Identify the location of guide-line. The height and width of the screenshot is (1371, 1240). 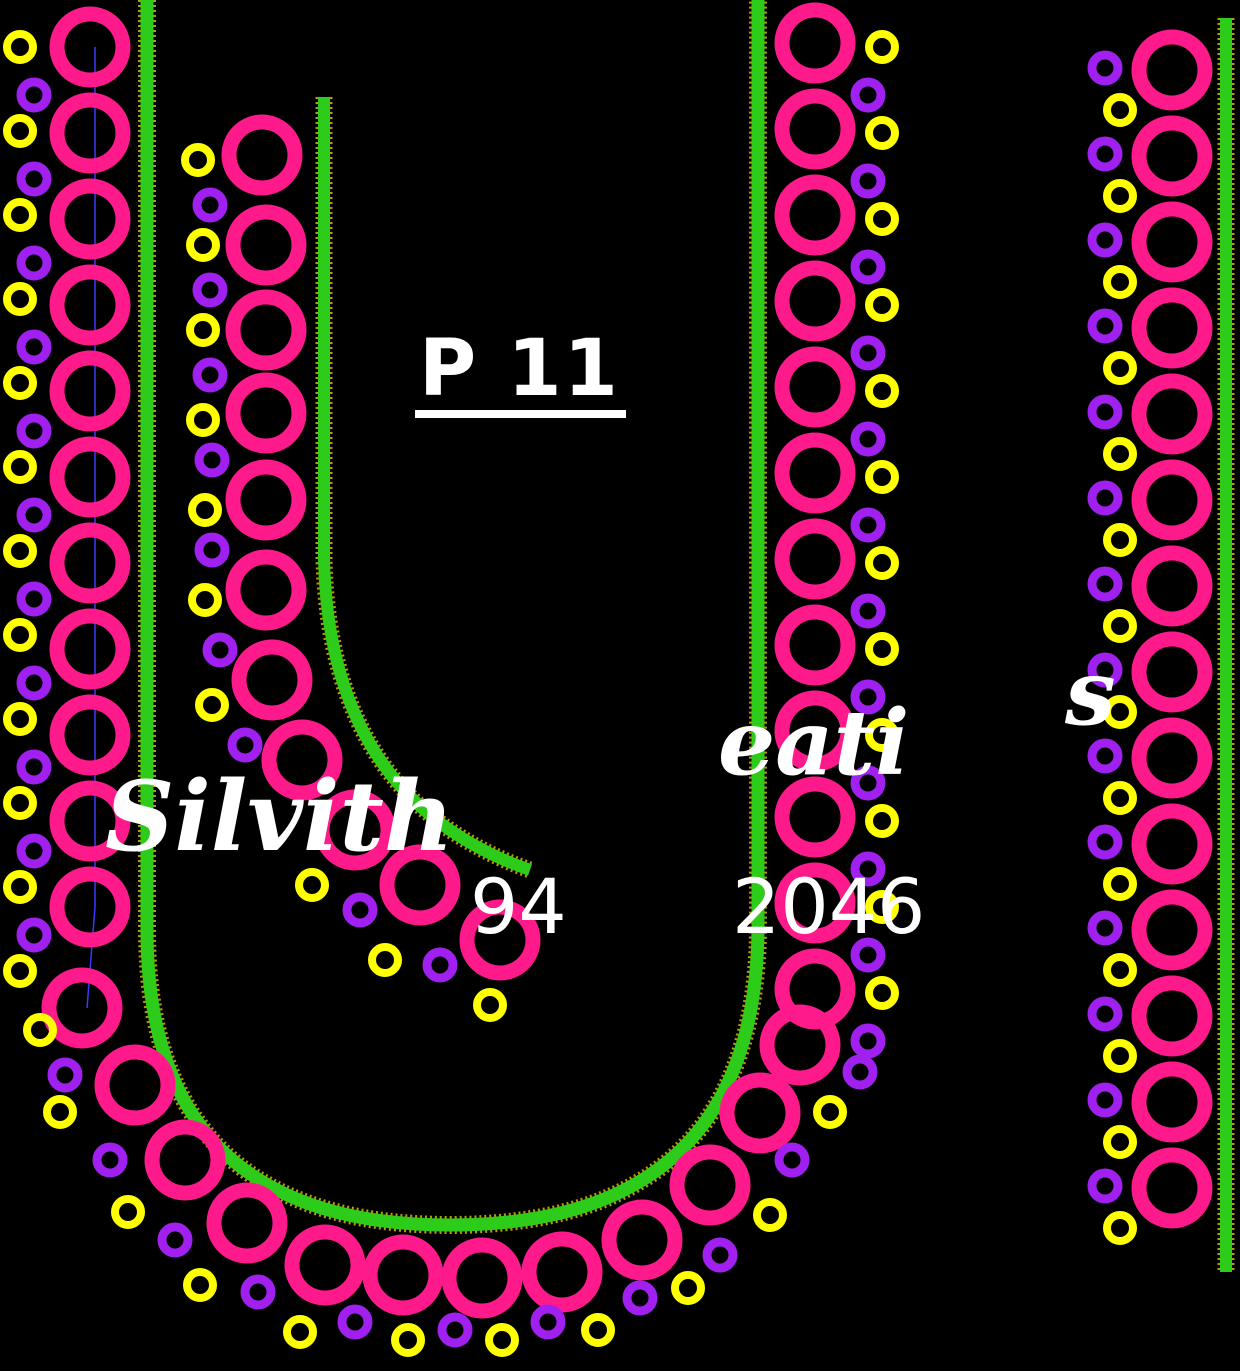
(91, 528).